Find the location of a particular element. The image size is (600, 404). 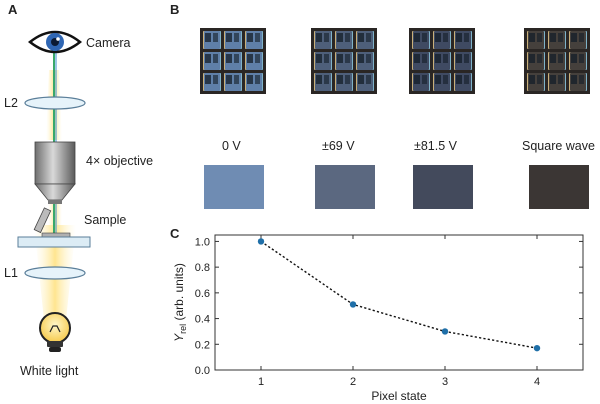

label-white-light: White light is located at coordinates (49, 371).